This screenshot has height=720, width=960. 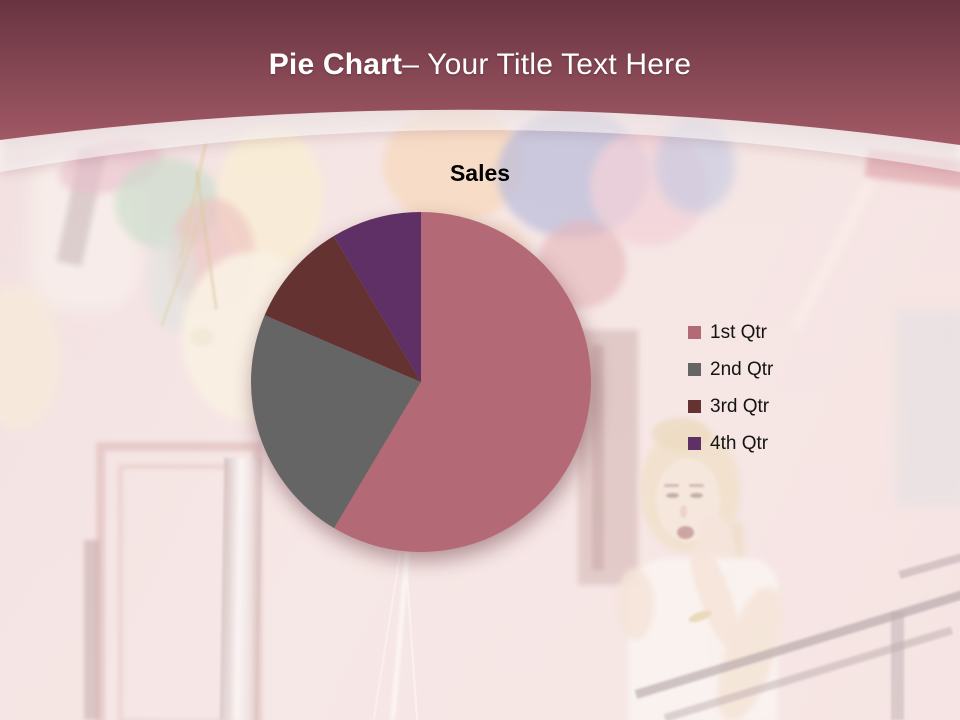 What do you see at coordinates (91, 630) in the screenshot?
I see `door-shadow-shape` at bounding box center [91, 630].